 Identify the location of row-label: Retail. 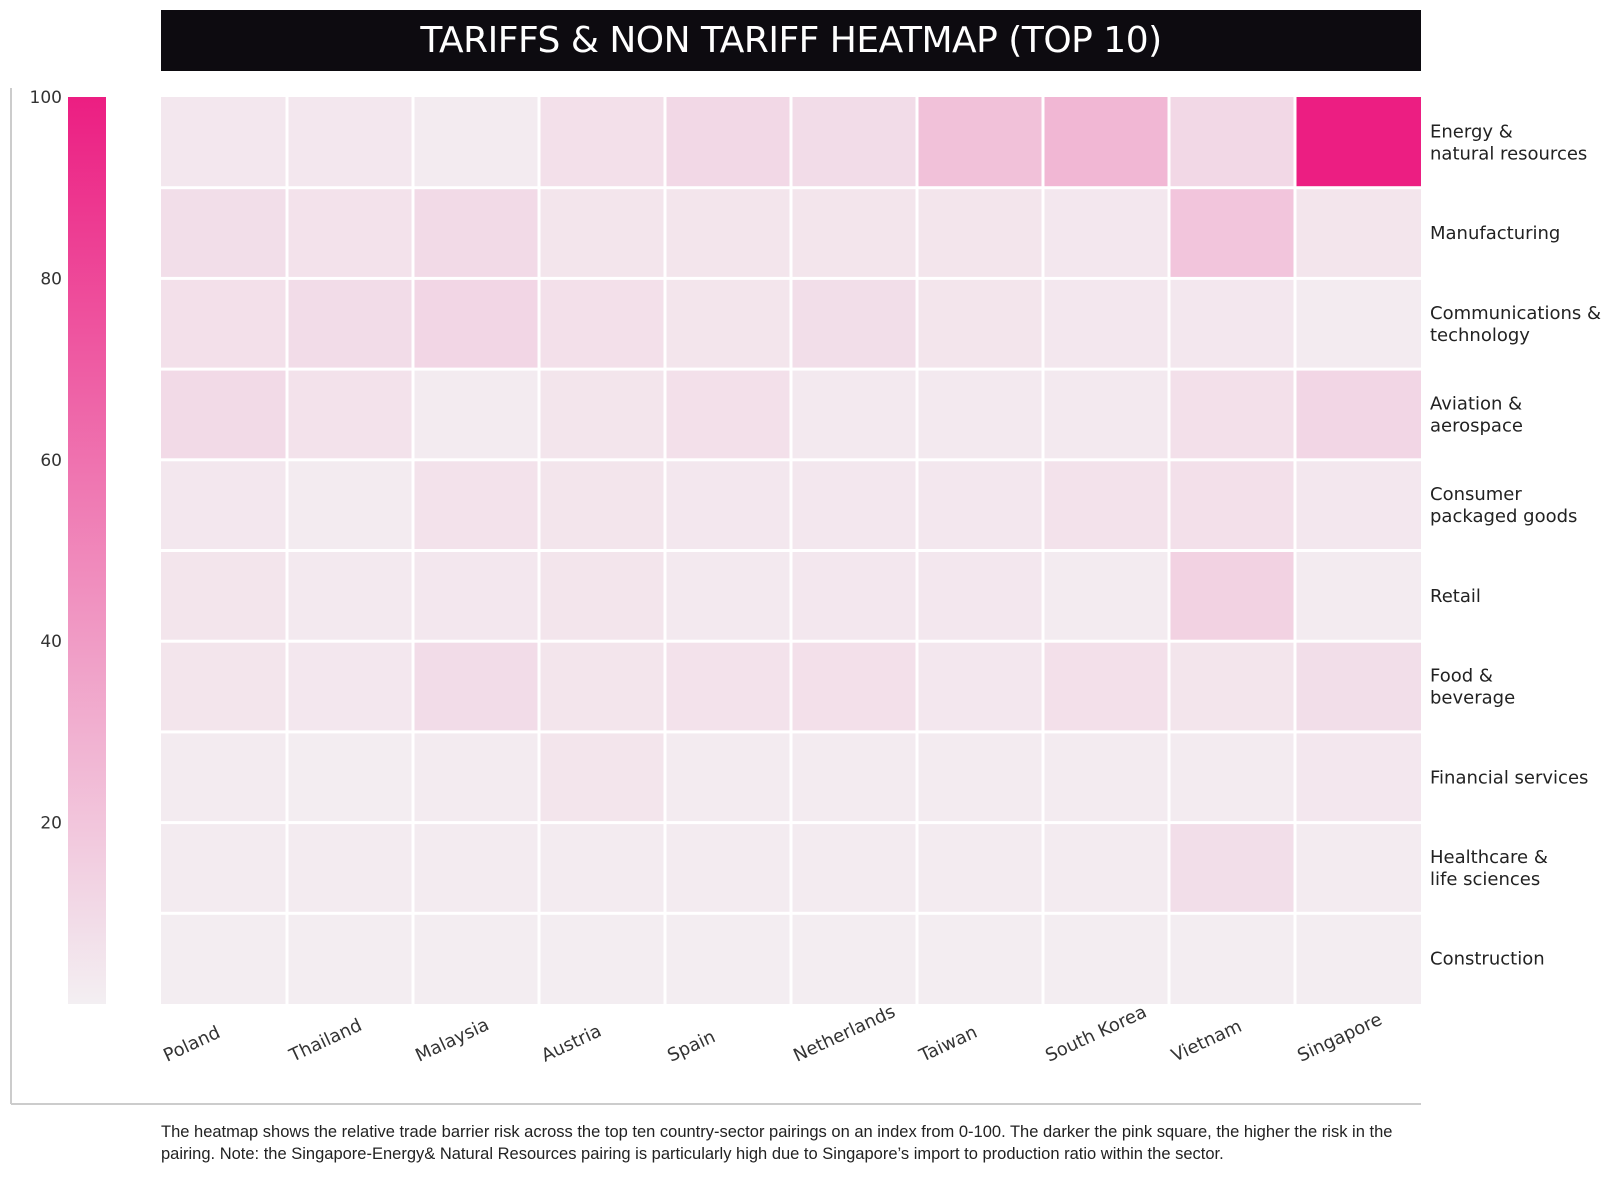
(1455, 596).